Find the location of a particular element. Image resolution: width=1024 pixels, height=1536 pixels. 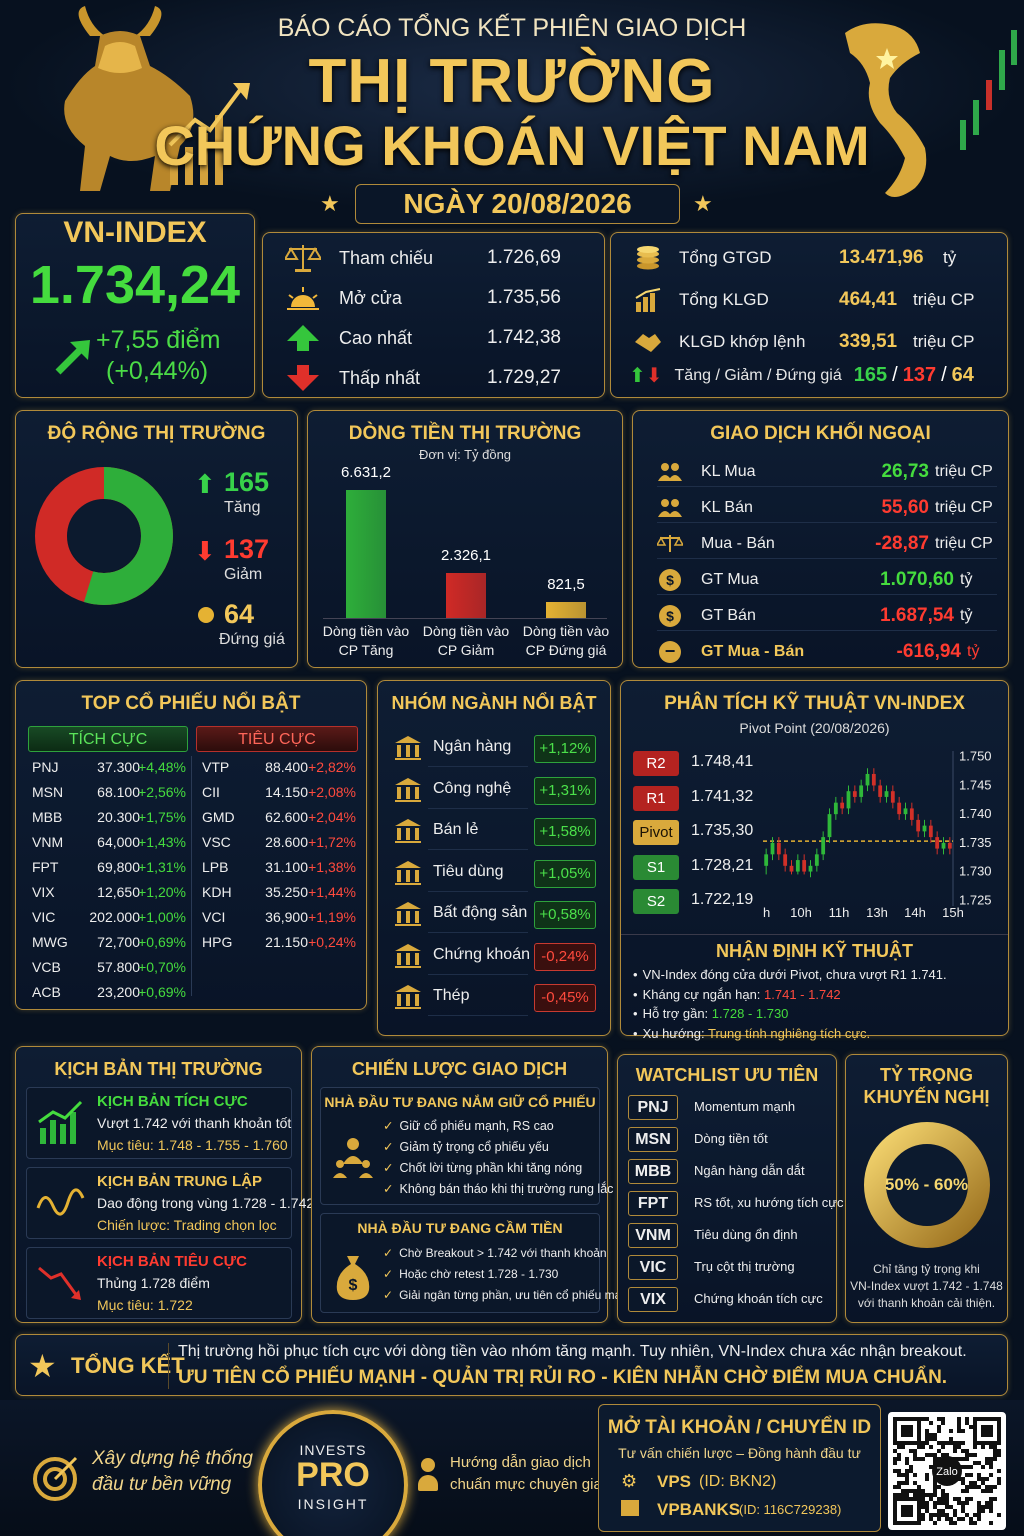

watchlist-ticker: VNM is located at coordinates (653, 1235).